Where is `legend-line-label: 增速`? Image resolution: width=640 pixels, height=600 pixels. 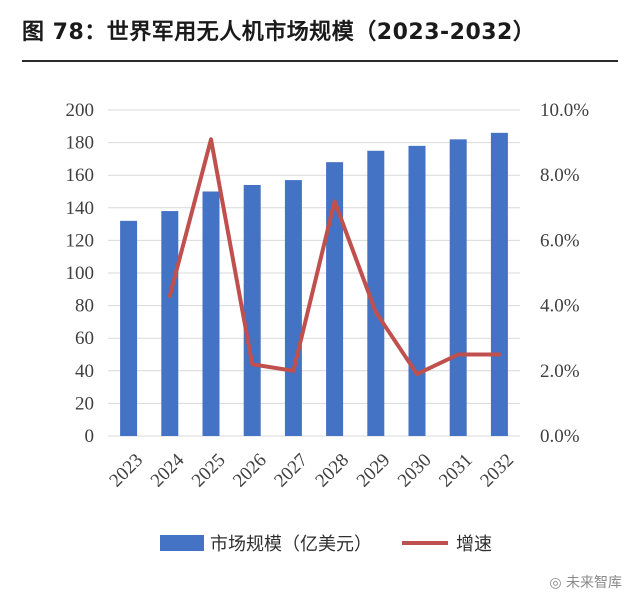
legend-line-label: 增速 is located at coordinates (474, 544).